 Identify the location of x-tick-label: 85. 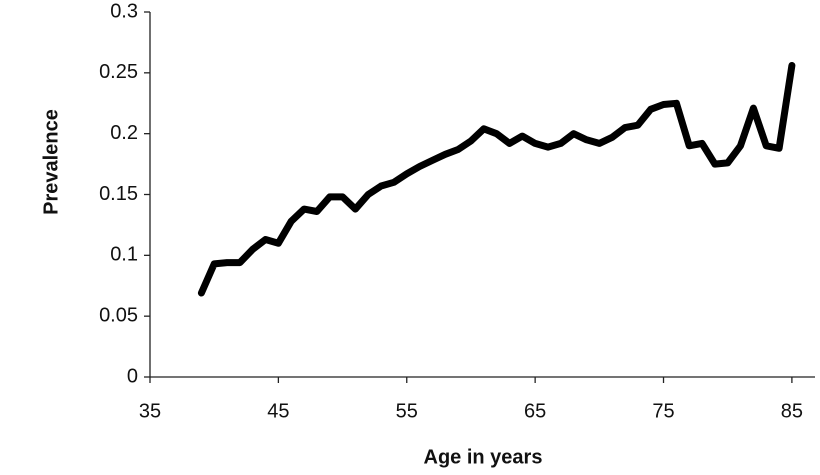
(792, 411).